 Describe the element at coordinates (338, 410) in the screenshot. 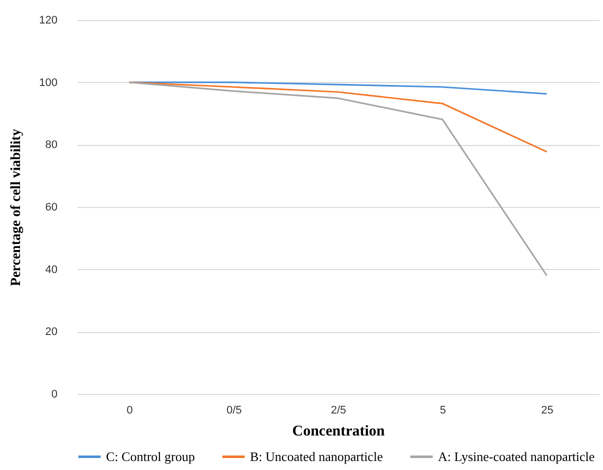

I see `x-tick-label: 2/5` at that location.